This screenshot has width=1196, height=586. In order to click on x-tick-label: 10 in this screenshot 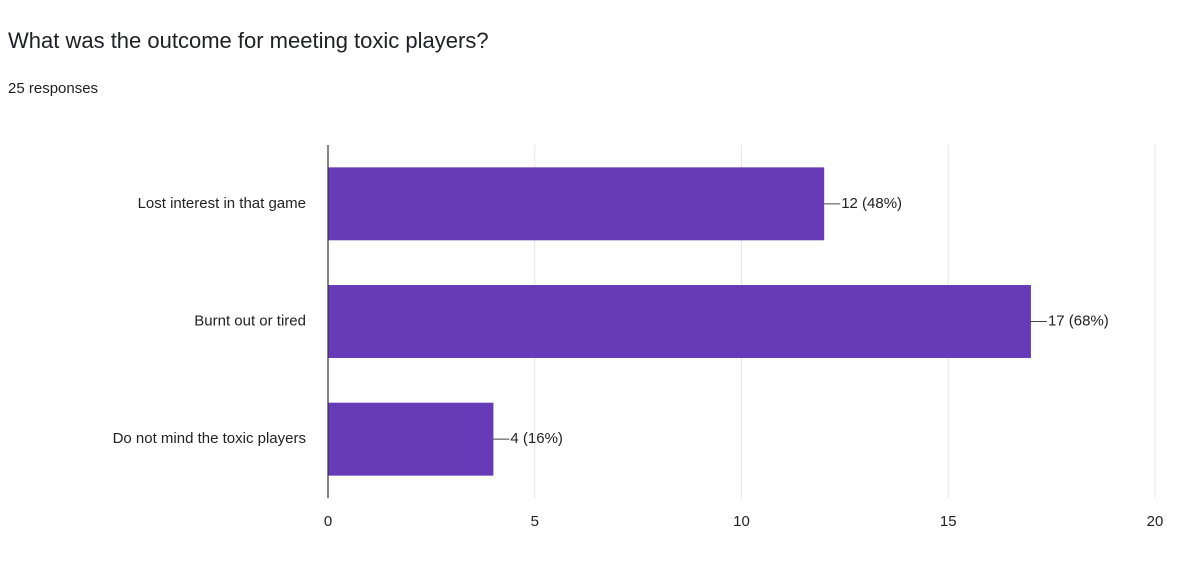, I will do `click(741, 521)`.